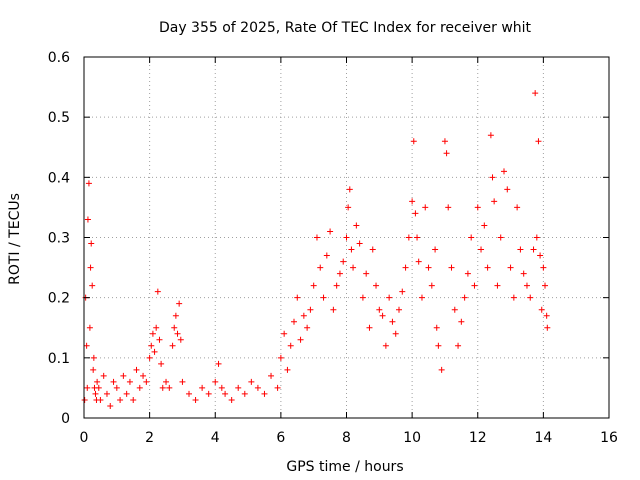 This screenshot has height=480, width=640. I want to click on y-tick-label: 0.6, so click(59, 58).